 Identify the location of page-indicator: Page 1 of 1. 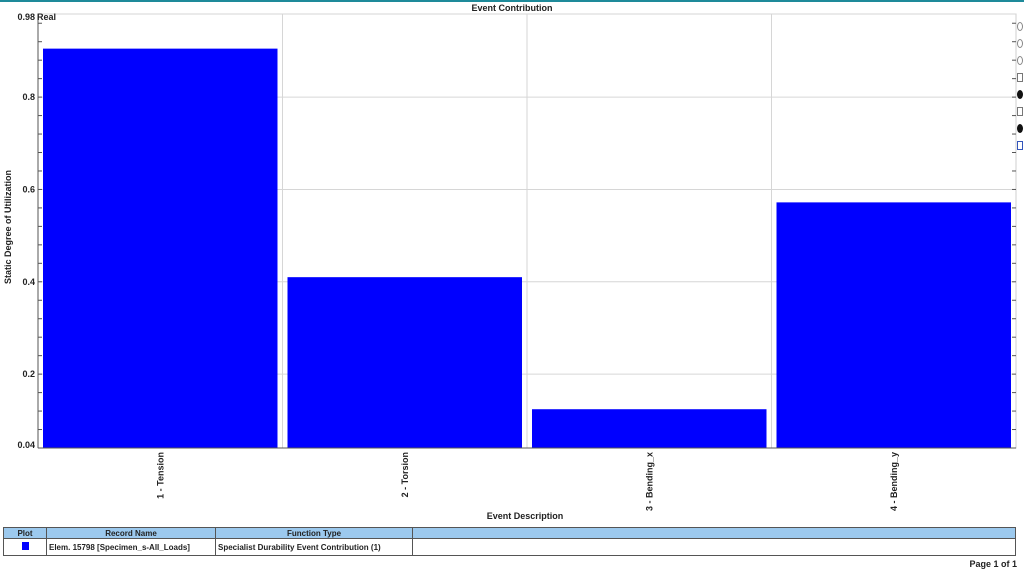
(993, 564).